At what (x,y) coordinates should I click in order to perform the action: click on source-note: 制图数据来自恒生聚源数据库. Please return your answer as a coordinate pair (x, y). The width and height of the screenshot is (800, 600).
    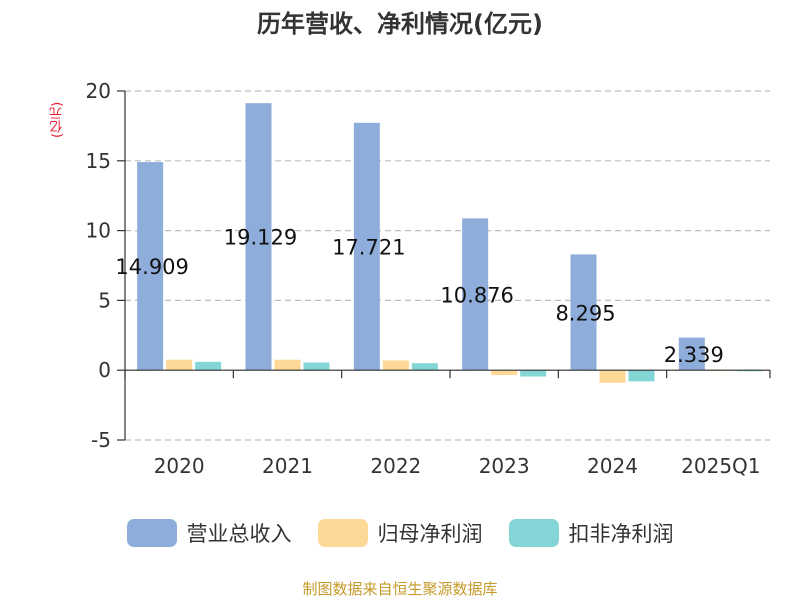
    Looking at the image, I should click on (400, 589).